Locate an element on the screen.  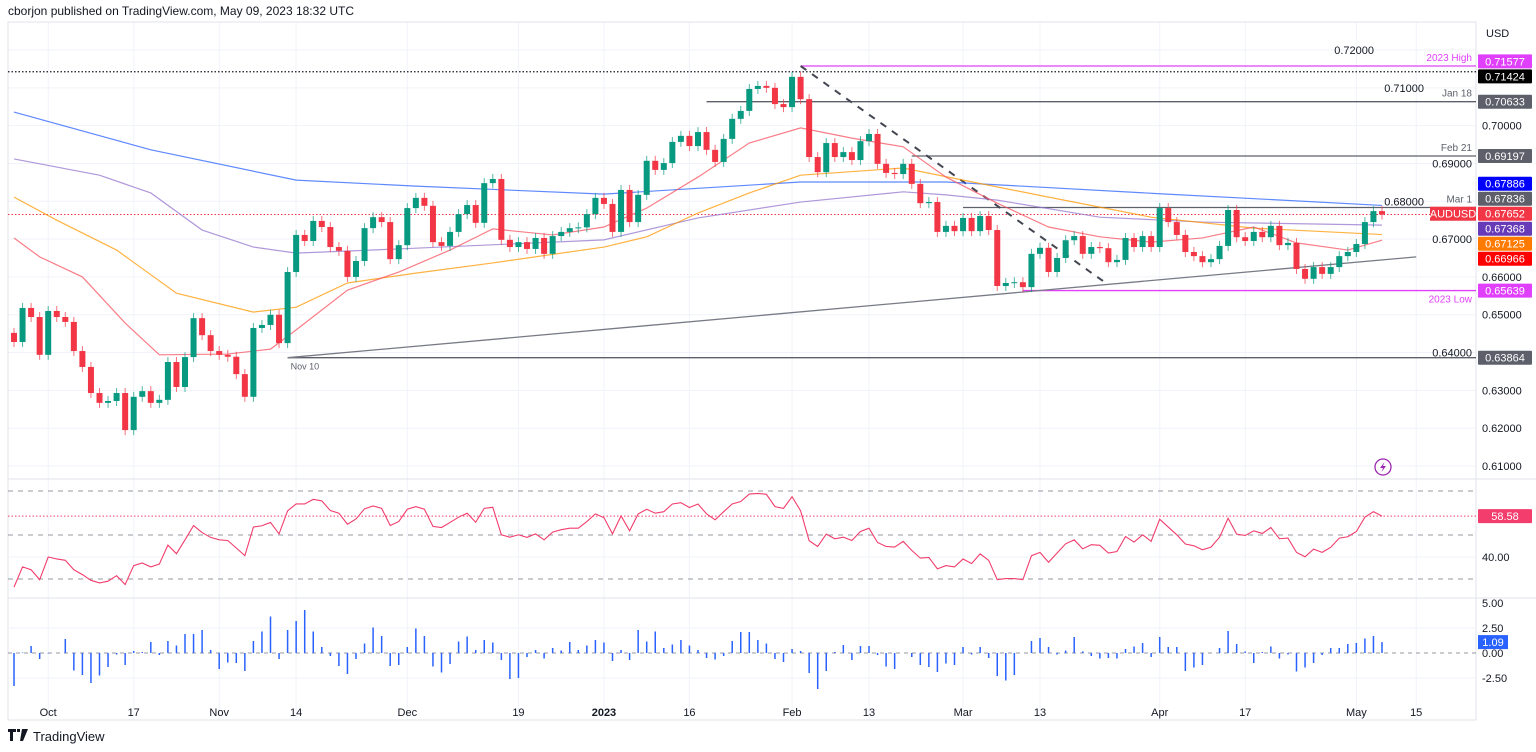
time-tick-label: 17 is located at coordinates (1245, 713).